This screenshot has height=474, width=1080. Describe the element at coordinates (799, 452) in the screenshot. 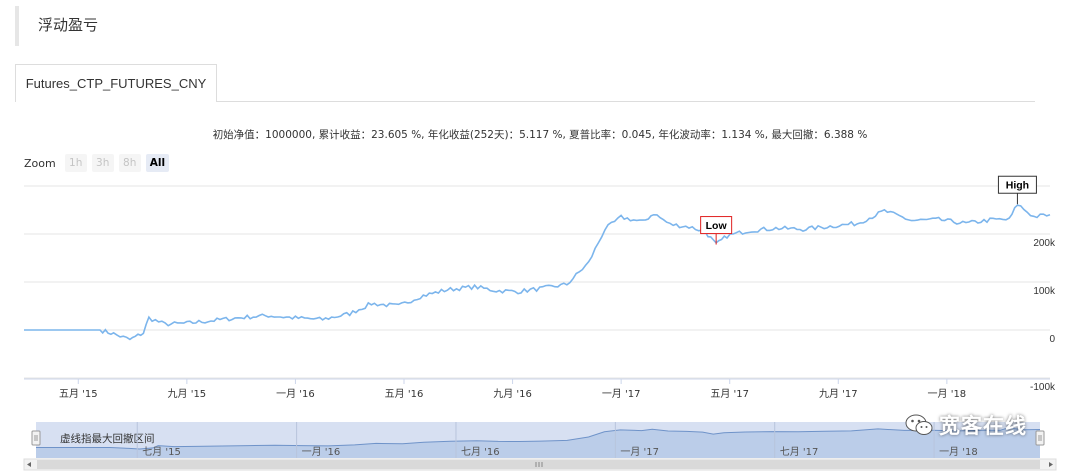

I see `navigator-tick-label: 七月 '17` at that location.